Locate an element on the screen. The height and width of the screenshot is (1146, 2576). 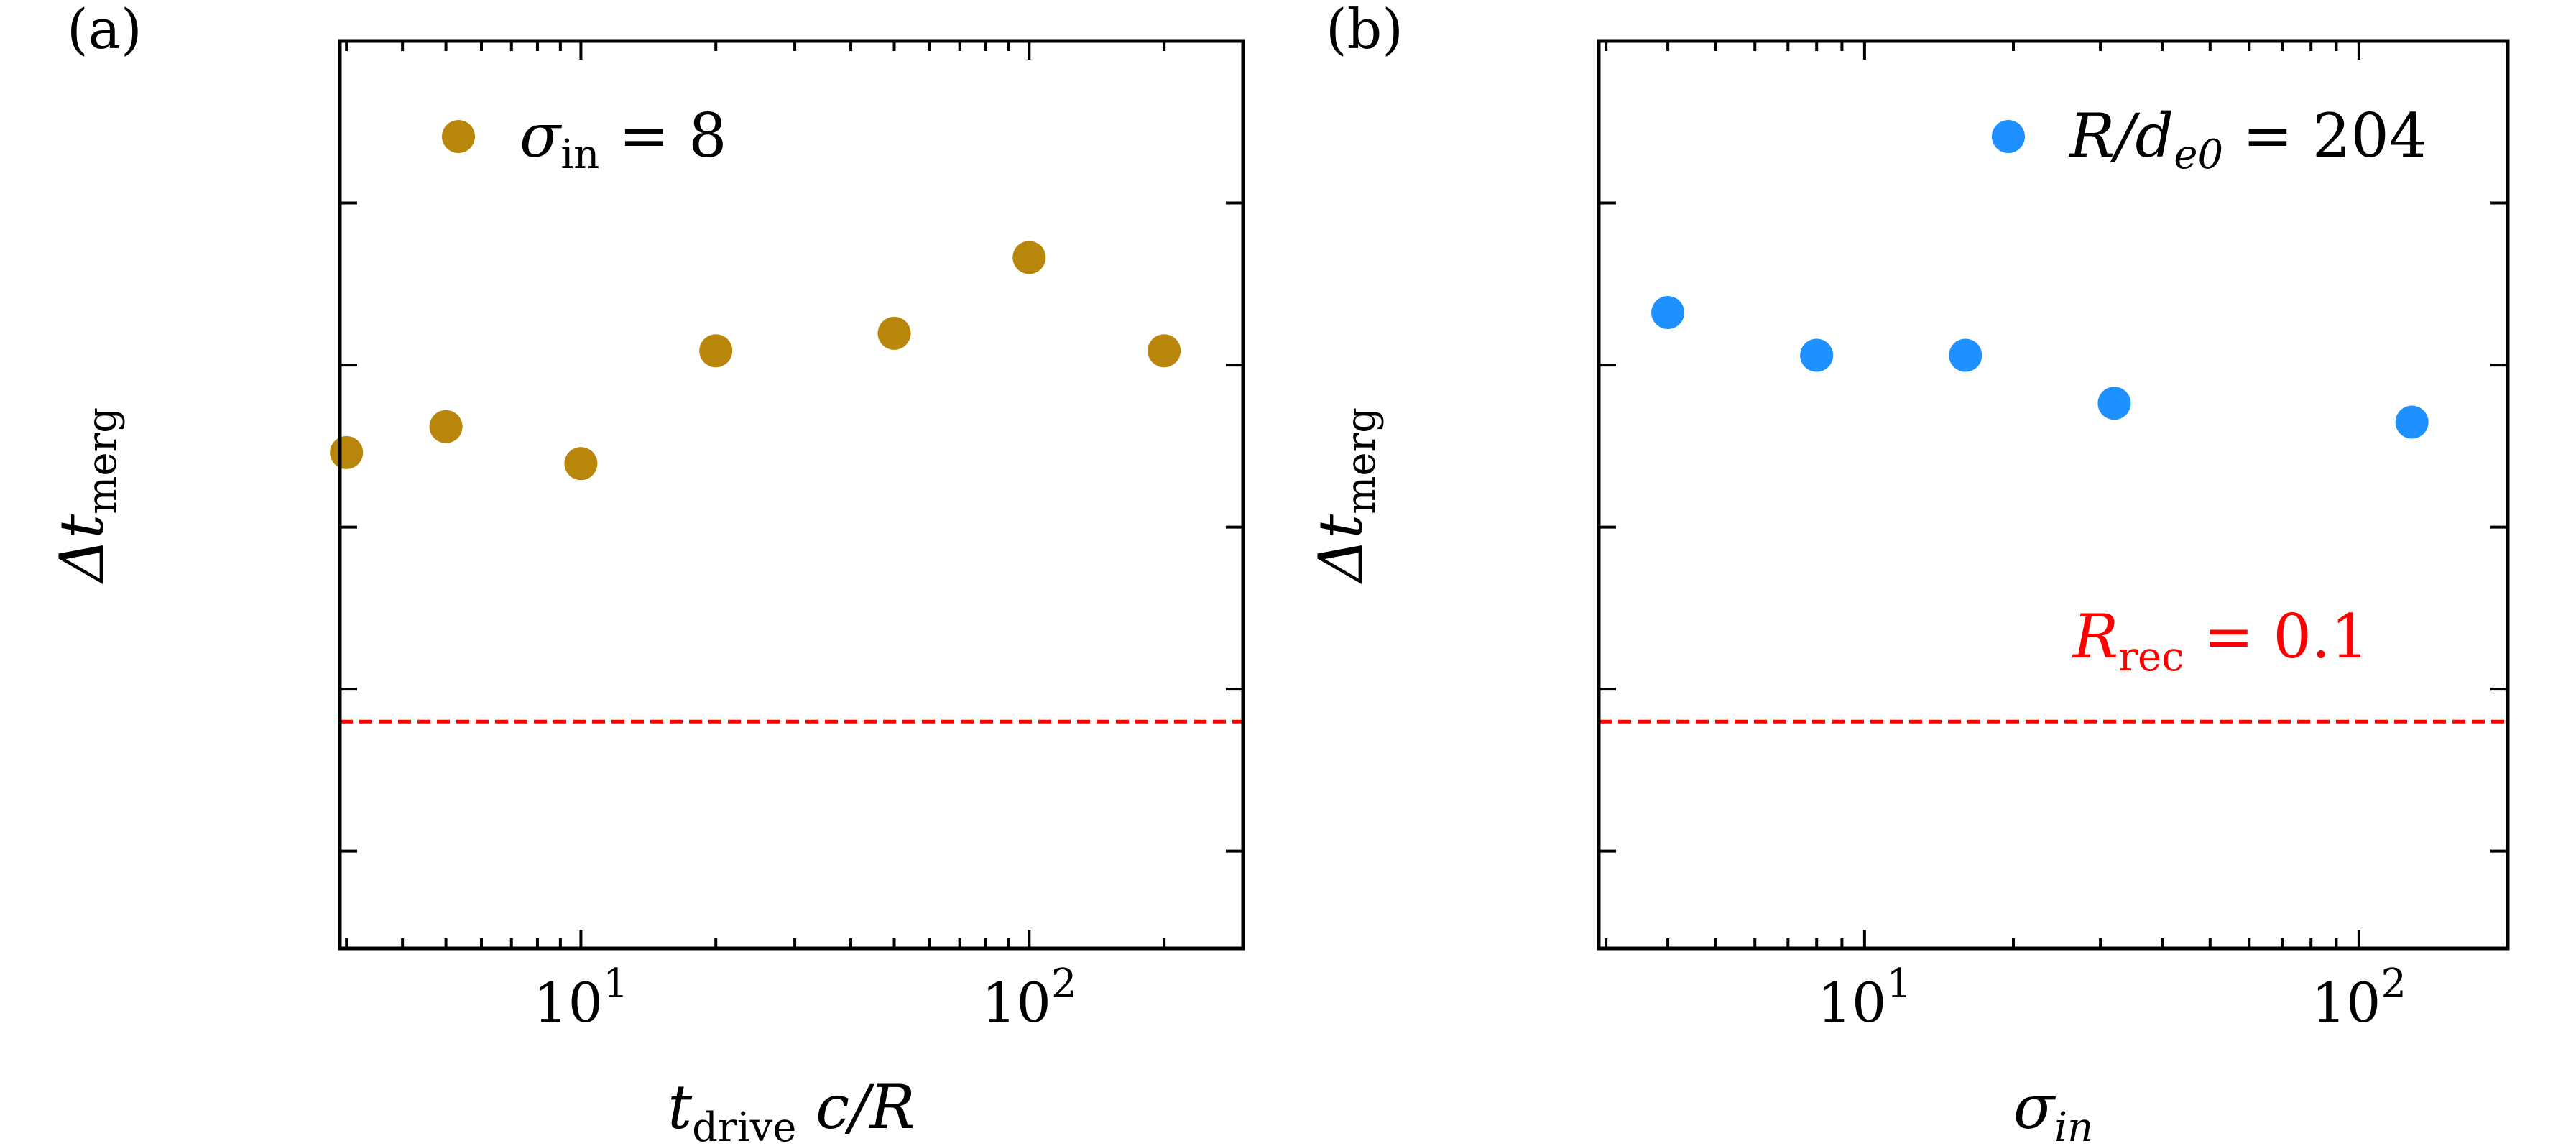
x-label-sub: drive is located at coordinates (744, 1125).